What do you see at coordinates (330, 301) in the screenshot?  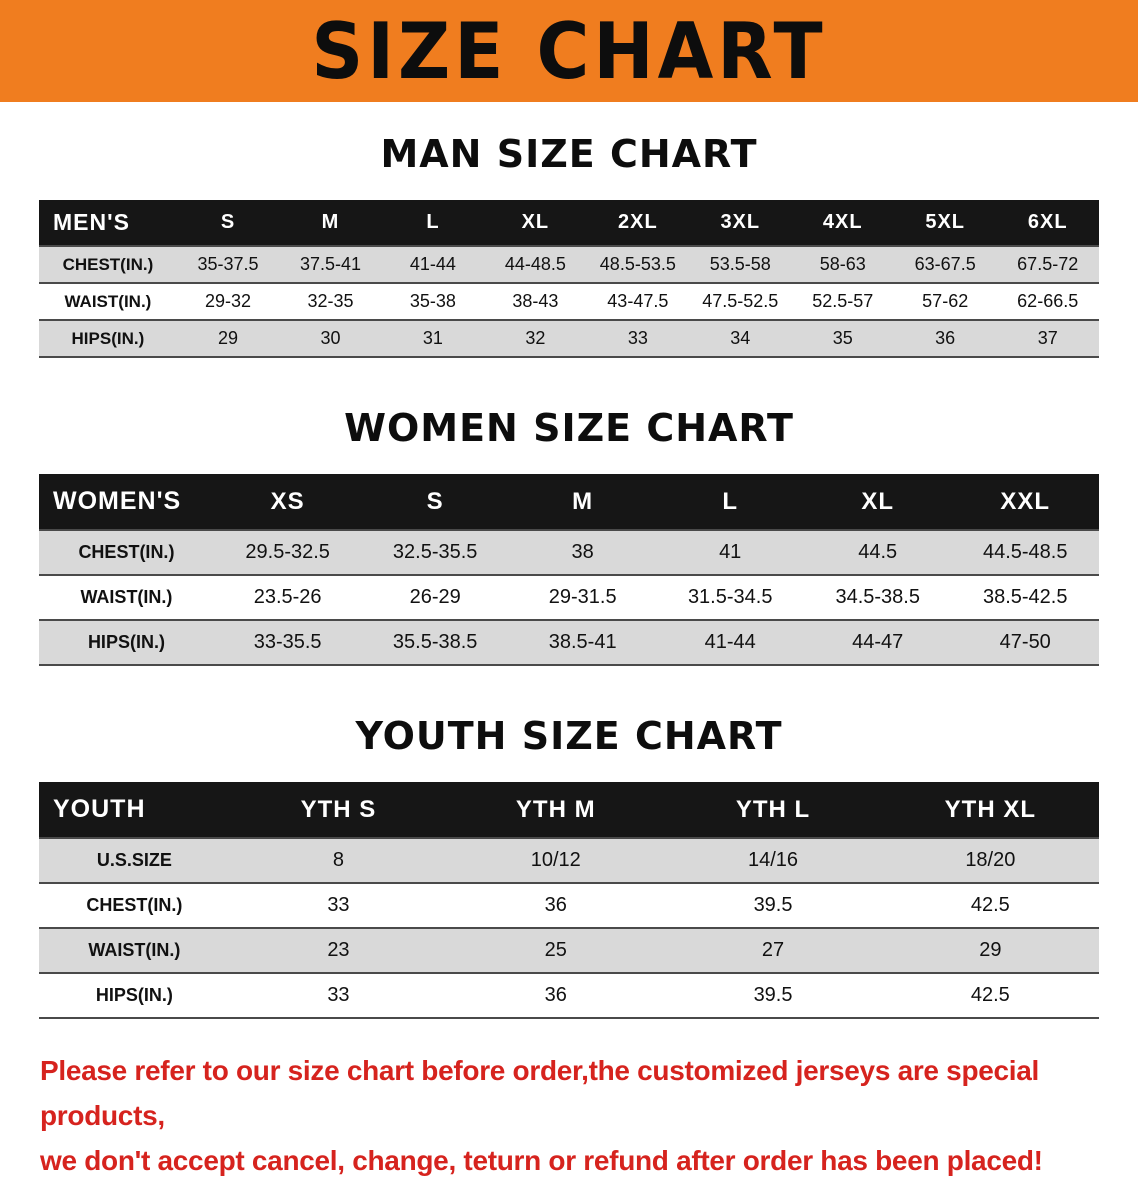 I see `table-cell: 32-35` at bounding box center [330, 301].